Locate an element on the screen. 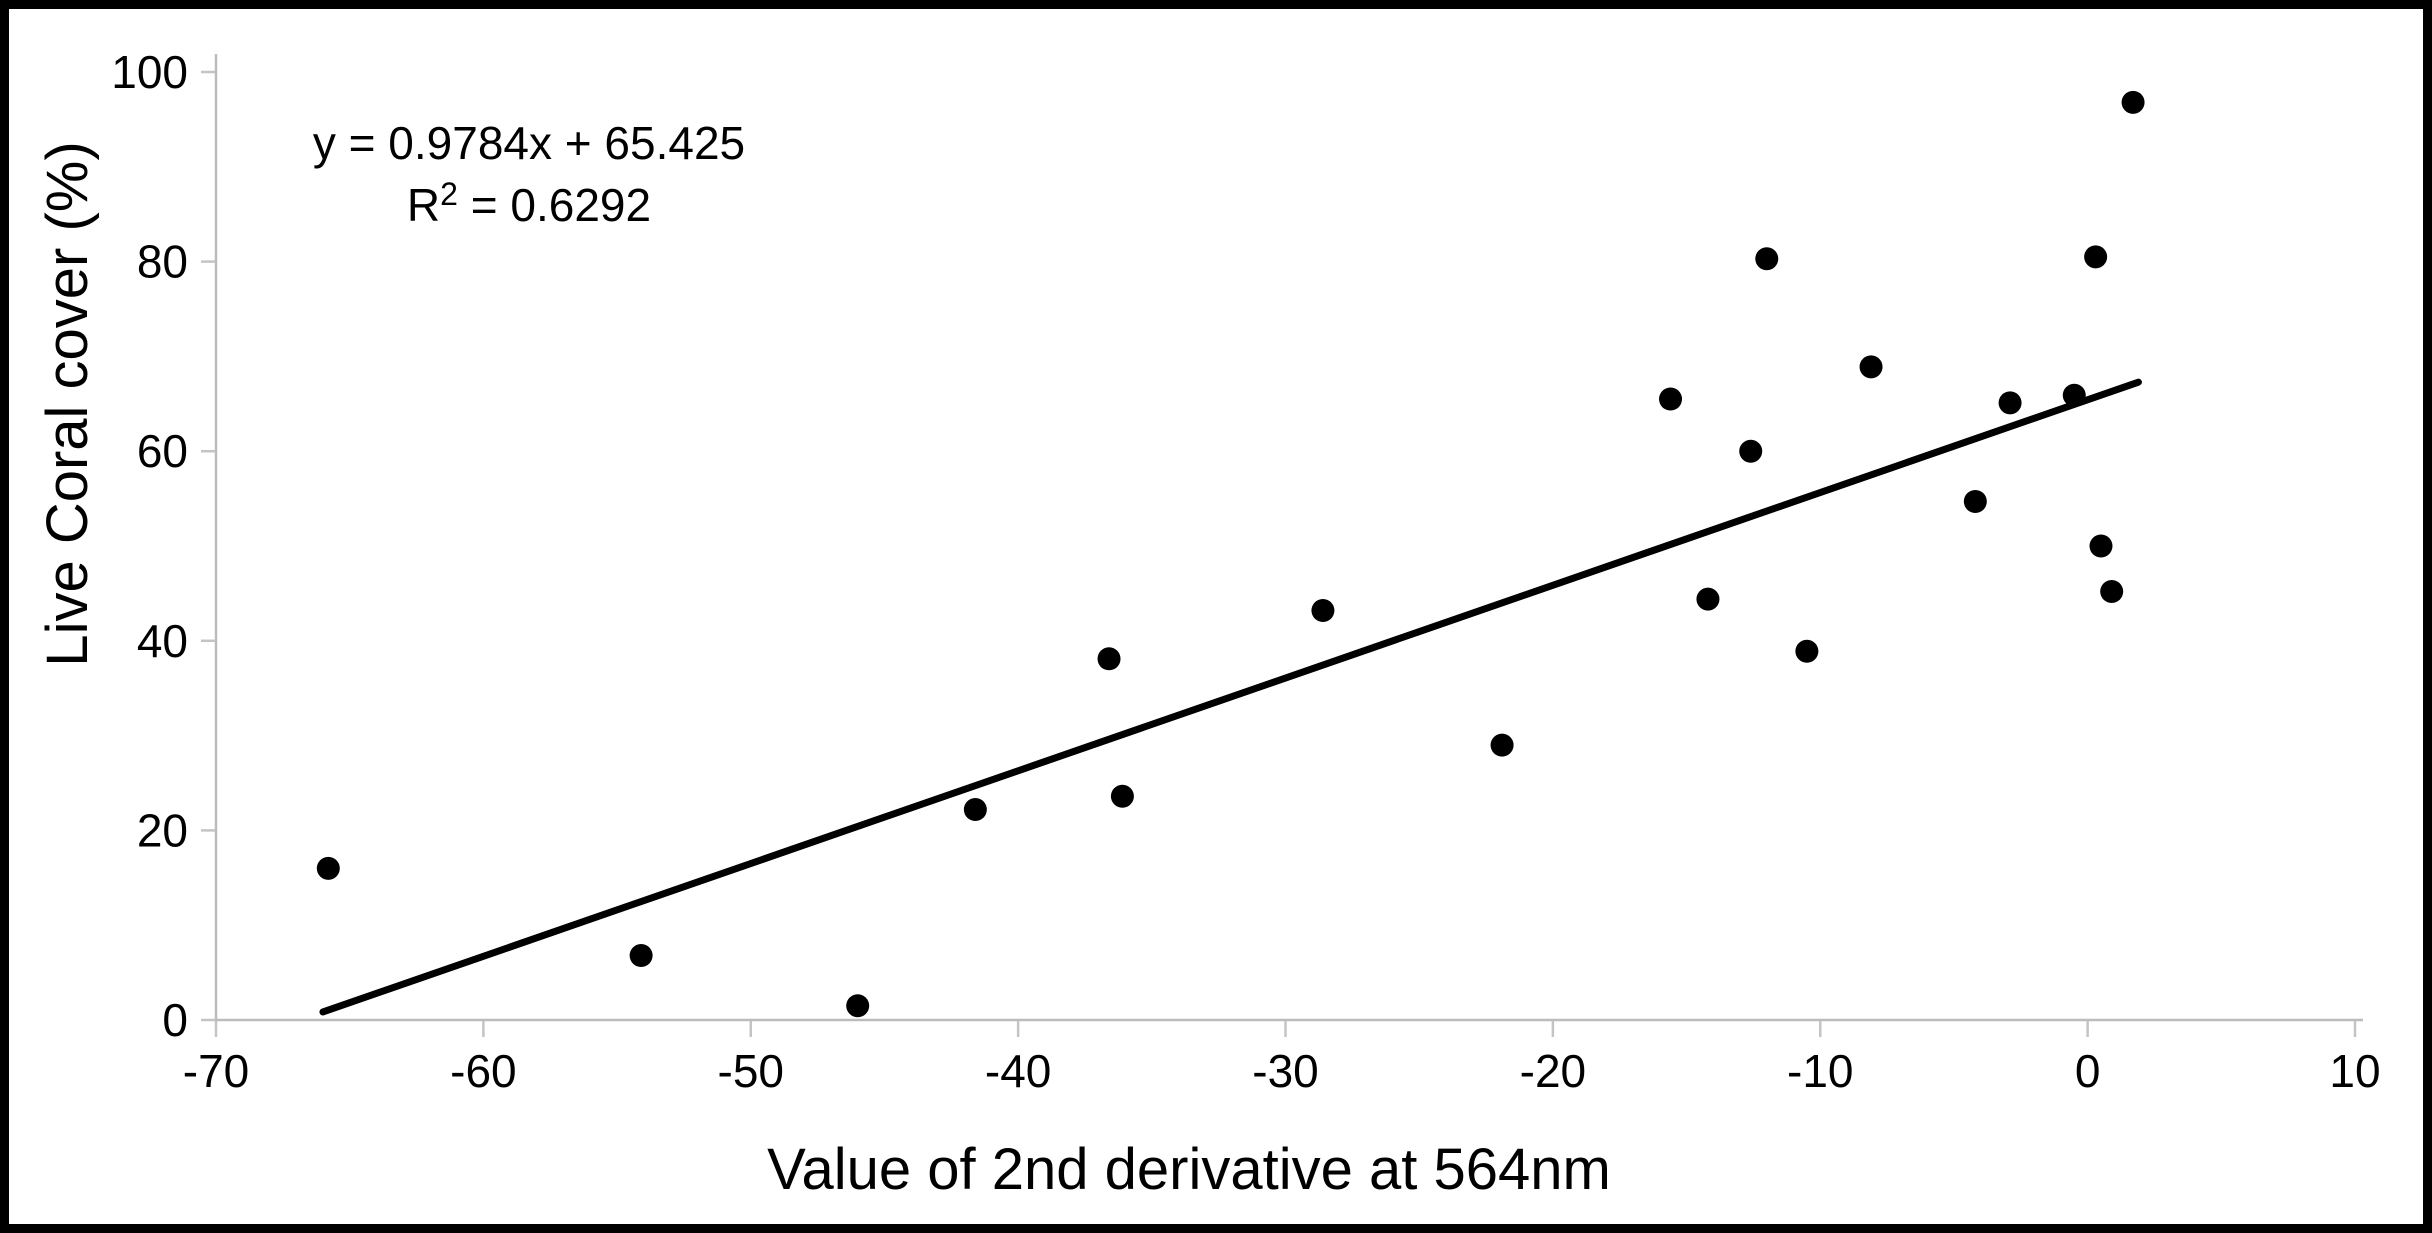 This screenshot has height=1233, width=2432. x-axis-title: Value of 2nd derivative at 564nm is located at coordinates (1189, 1169).